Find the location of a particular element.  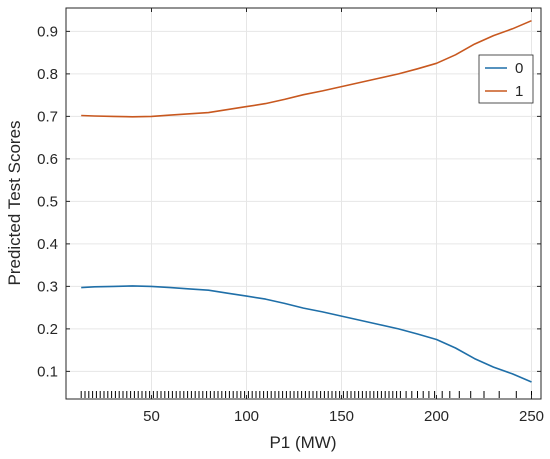

legend: 0 1 is located at coordinates (506, 79).